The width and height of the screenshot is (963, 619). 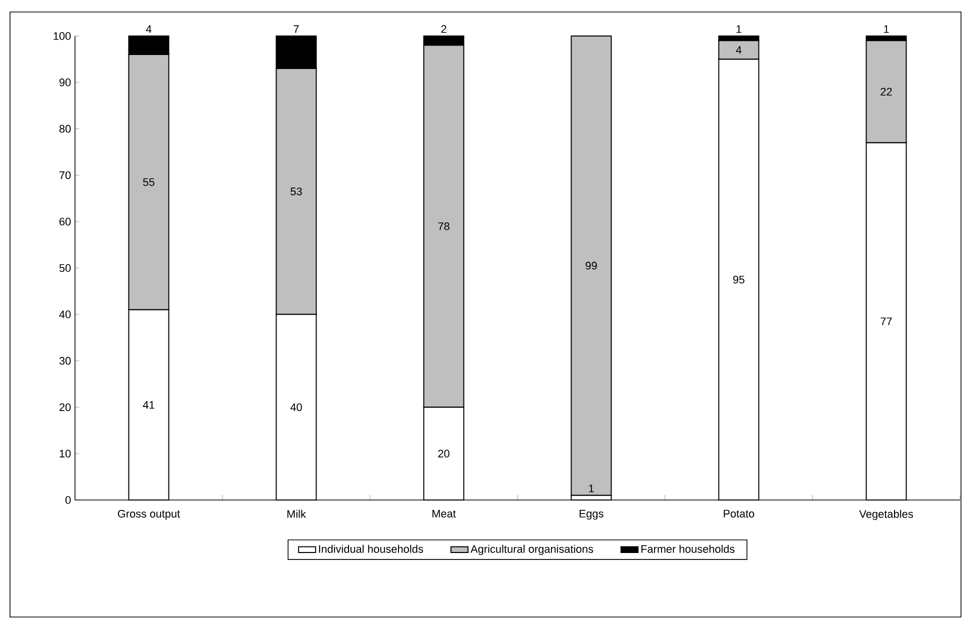 I want to click on x-tick-label: Milk, so click(x=296, y=514).